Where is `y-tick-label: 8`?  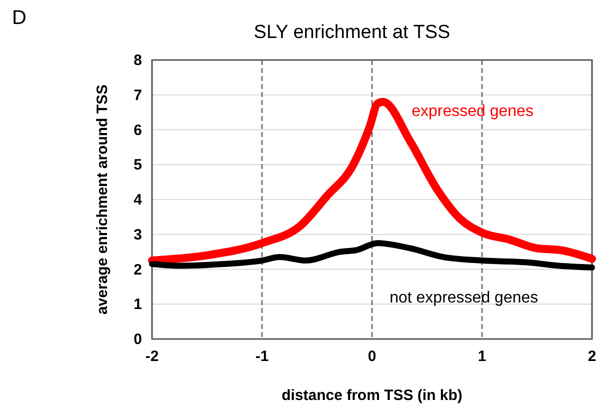
y-tick-label: 8 is located at coordinates (138, 60).